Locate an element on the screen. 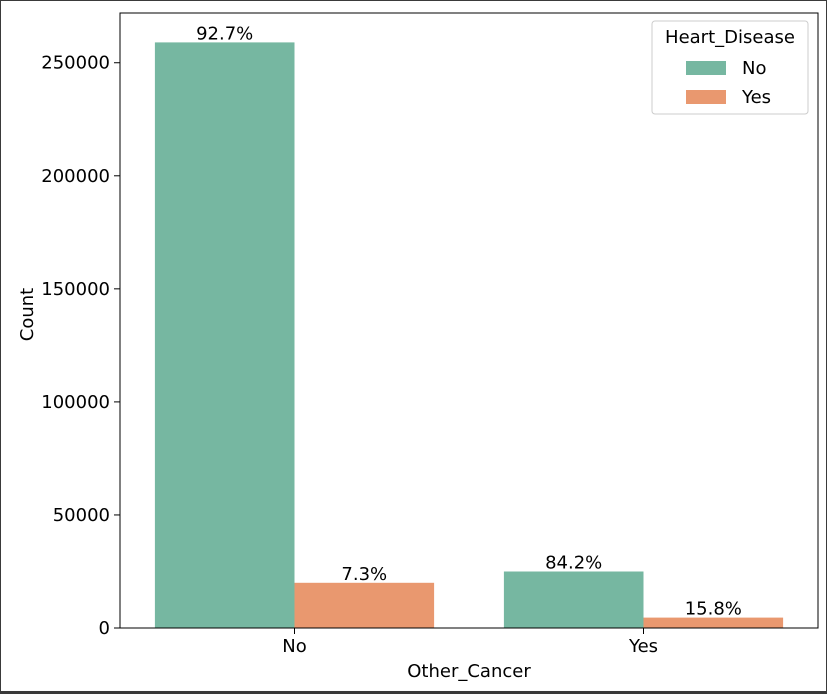 The height and width of the screenshot is (695, 827). bar-yes-yes is located at coordinates (713, 622).